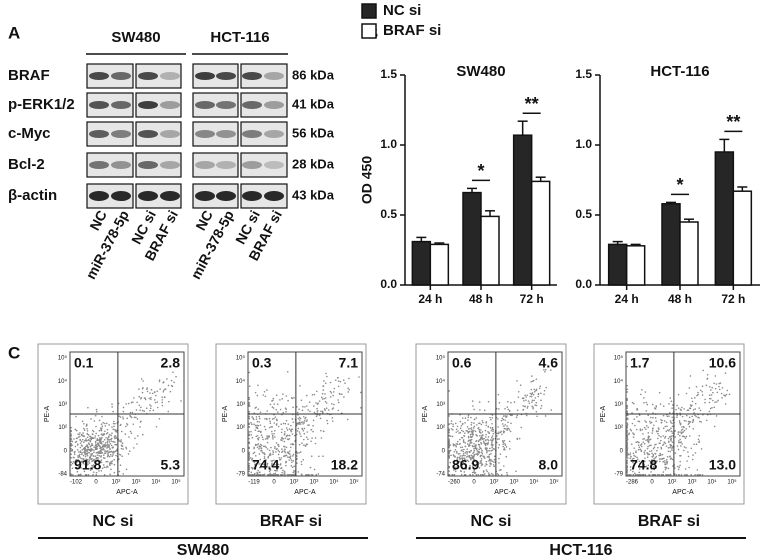 The width and height of the screenshot is (778, 559). I want to click on protein-label: c-Myc, so click(29, 133).